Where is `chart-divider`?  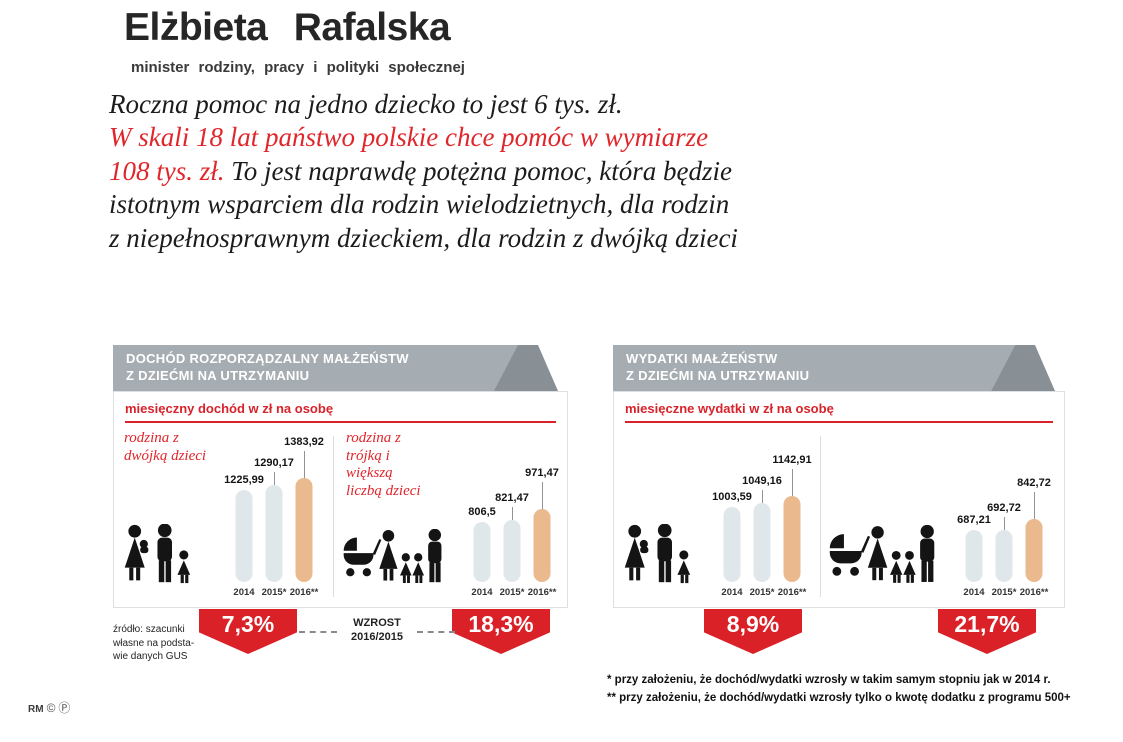 chart-divider is located at coordinates (820, 516).